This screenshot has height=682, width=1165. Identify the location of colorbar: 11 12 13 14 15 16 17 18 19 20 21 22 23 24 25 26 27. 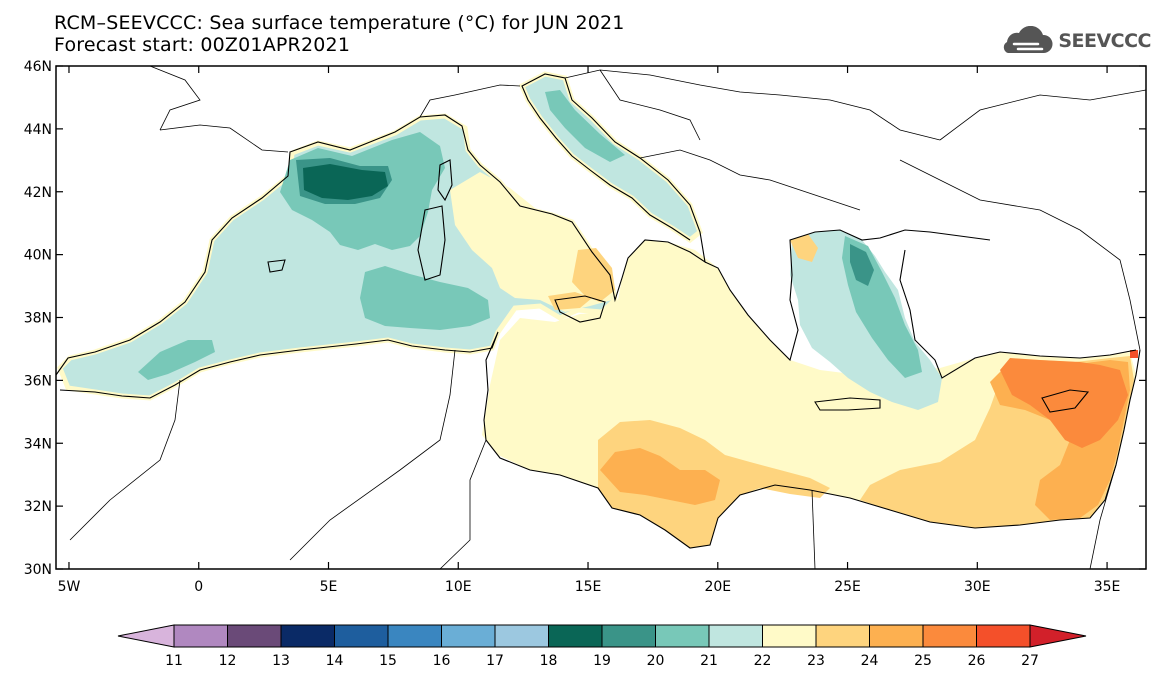
(602, 646).